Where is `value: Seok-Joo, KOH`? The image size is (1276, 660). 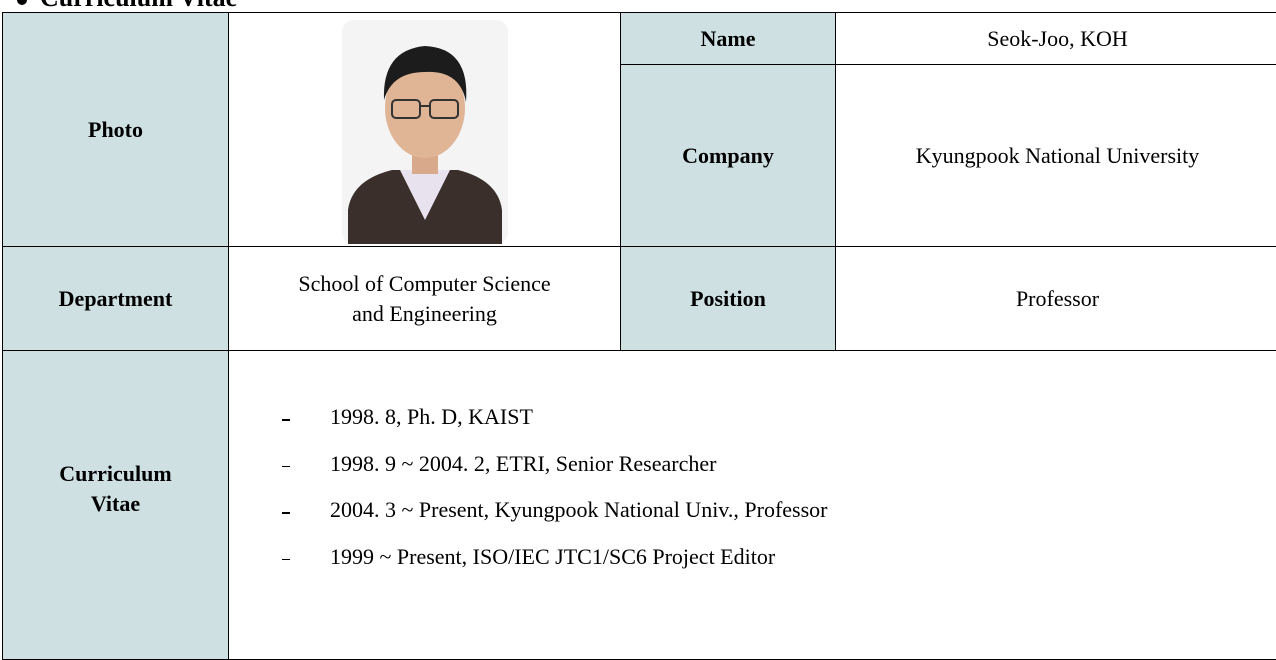 value: Seok-Joo, KOH is located at coordinates (1057, 38).